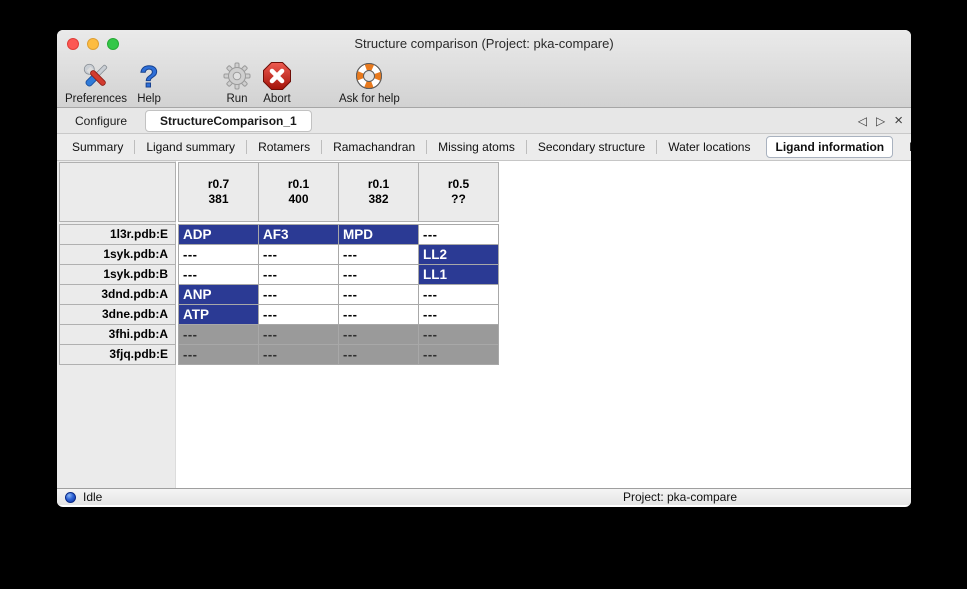 The height and width of the screenshot is (589, 967). Describe the element at coordinates (298, 199) in the screenshot. I see `column-header-line2: 400` at that location.